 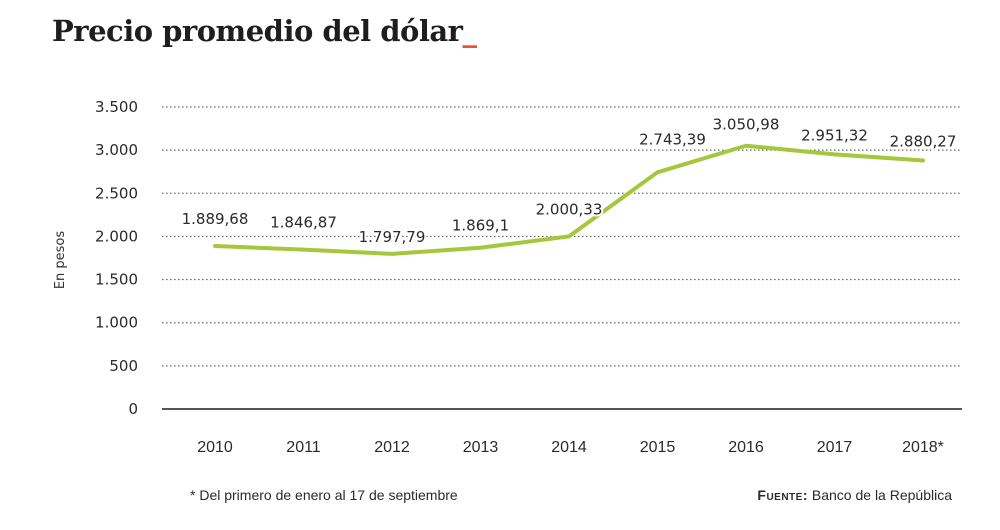 What do you see at coordinates (672, 139) in the screenshot?
I see `data-label: 2.743,39` at bounding box center [672, 139].